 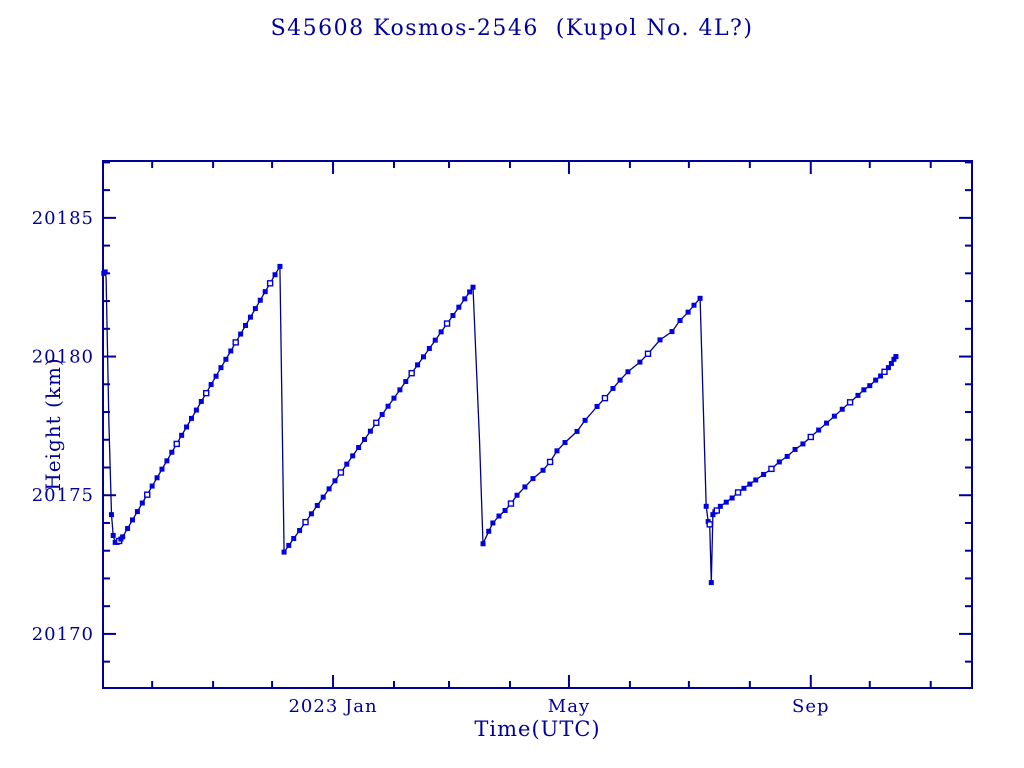 What do you see at coordinates (63, 218) in the screenshot?
I see `y-tick-label: 20185` at bounding box center [63, 218].